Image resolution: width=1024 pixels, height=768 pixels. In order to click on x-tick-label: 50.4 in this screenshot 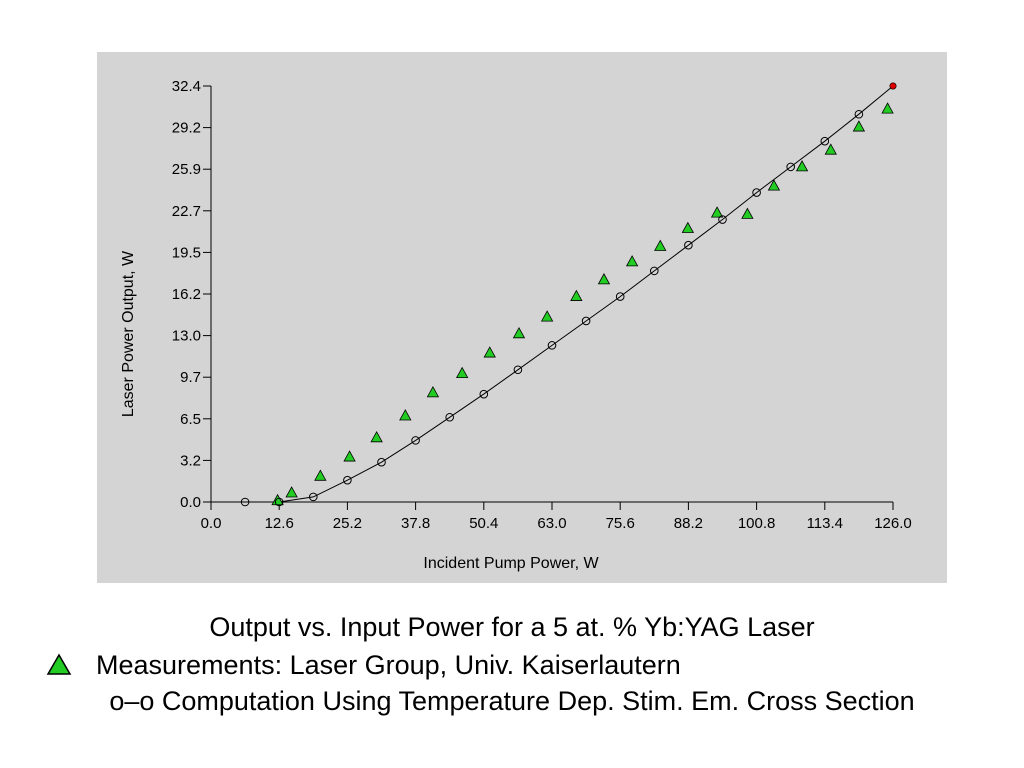, I will do `click(483, 523)`.